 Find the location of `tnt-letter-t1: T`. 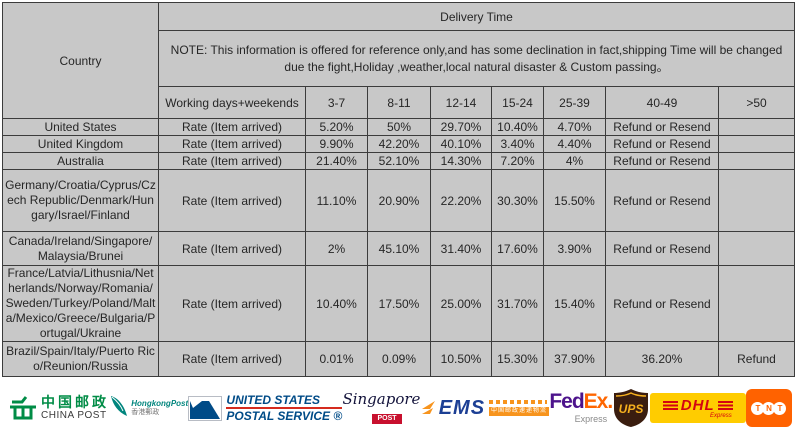

tnt-letter-t1: T is located at coordinates (758, 408).